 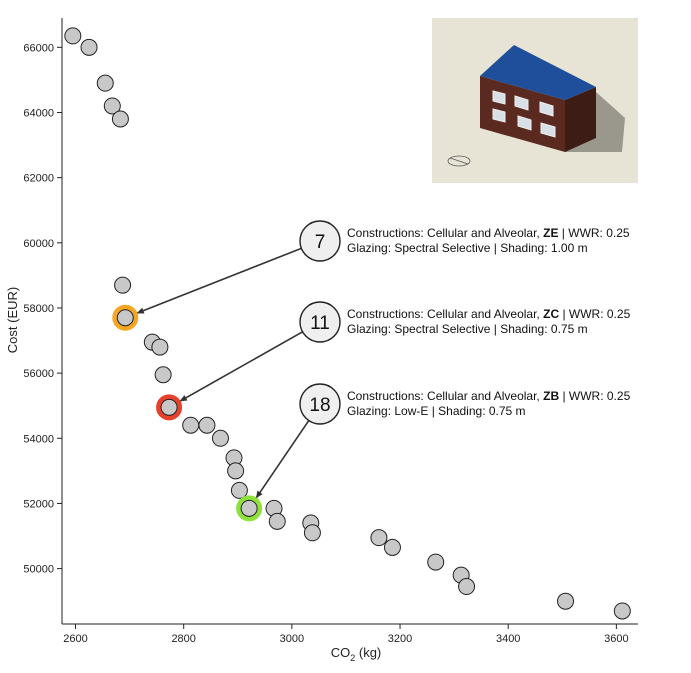 I want to click on x-tick-label: 3400, so click(x=508, y=639).